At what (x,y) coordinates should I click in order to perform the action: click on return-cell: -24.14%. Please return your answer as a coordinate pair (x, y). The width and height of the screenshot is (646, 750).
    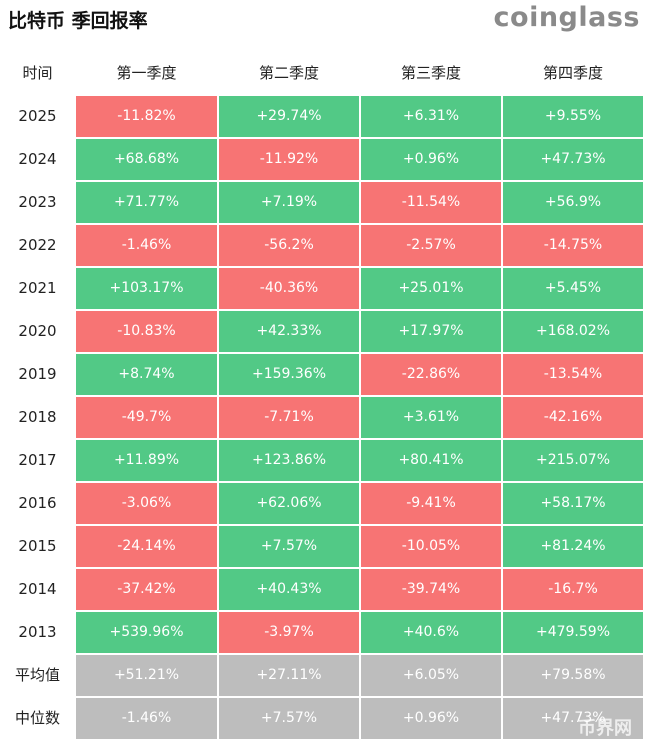
    Looking at the image, I should click on (146, 546).